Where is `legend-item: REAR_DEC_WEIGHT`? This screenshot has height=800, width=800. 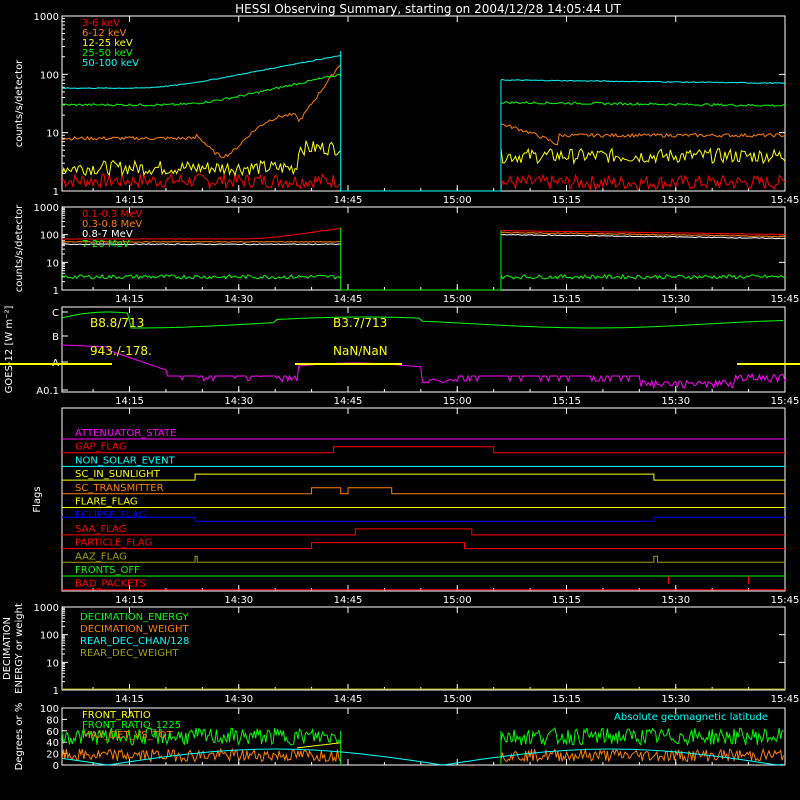 legend-item: REAR_DEC_WEIGHT is located at coordinates (129, 653).